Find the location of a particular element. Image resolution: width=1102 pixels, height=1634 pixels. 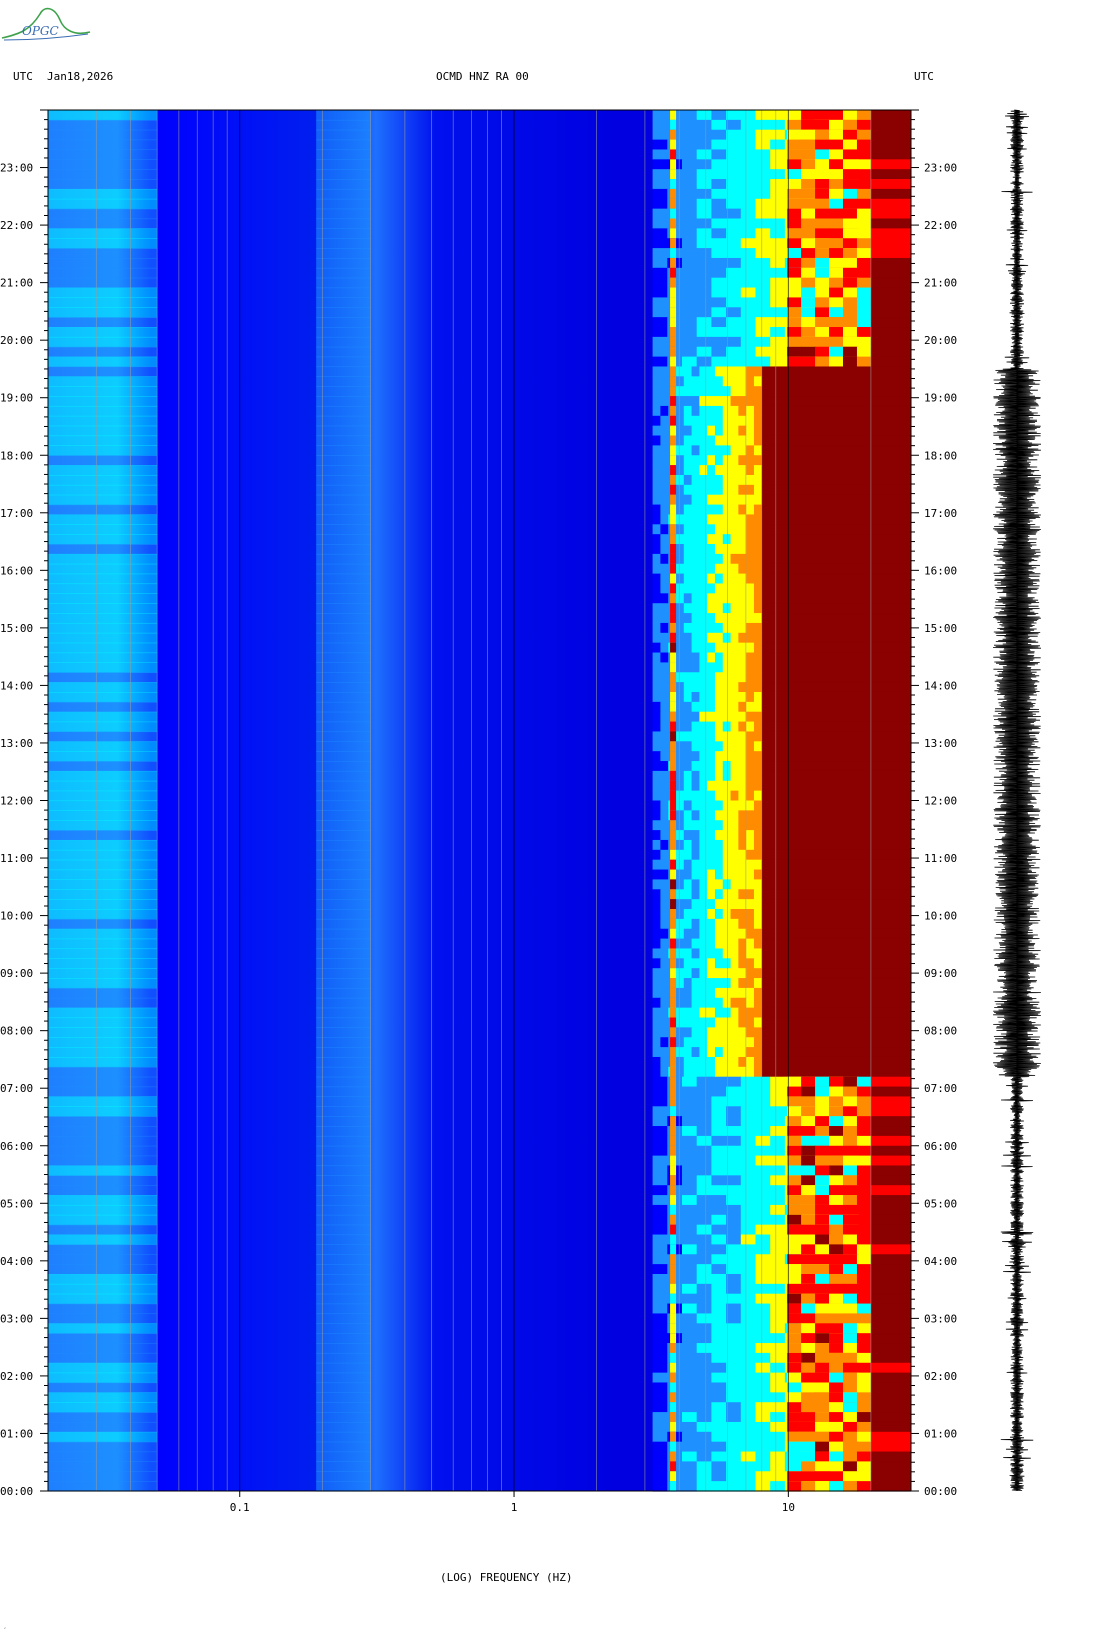

y-tick-label-left: 18:00 is located at coordinates (16, 455).